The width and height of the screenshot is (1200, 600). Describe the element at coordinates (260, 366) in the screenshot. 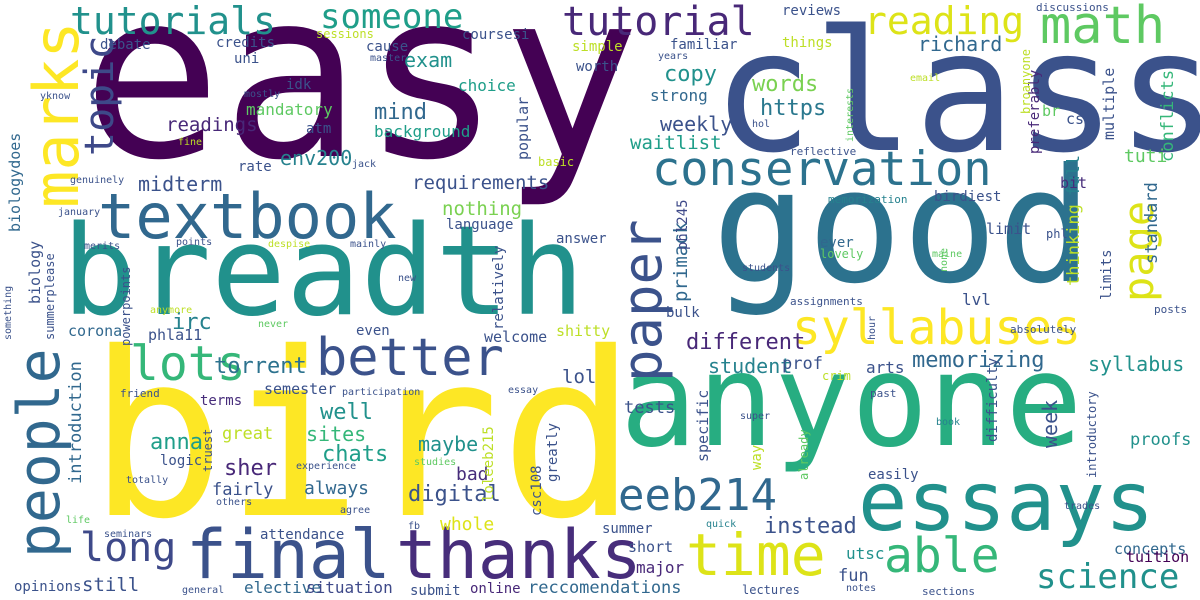

I see `word-torrent: torrent` at that location.